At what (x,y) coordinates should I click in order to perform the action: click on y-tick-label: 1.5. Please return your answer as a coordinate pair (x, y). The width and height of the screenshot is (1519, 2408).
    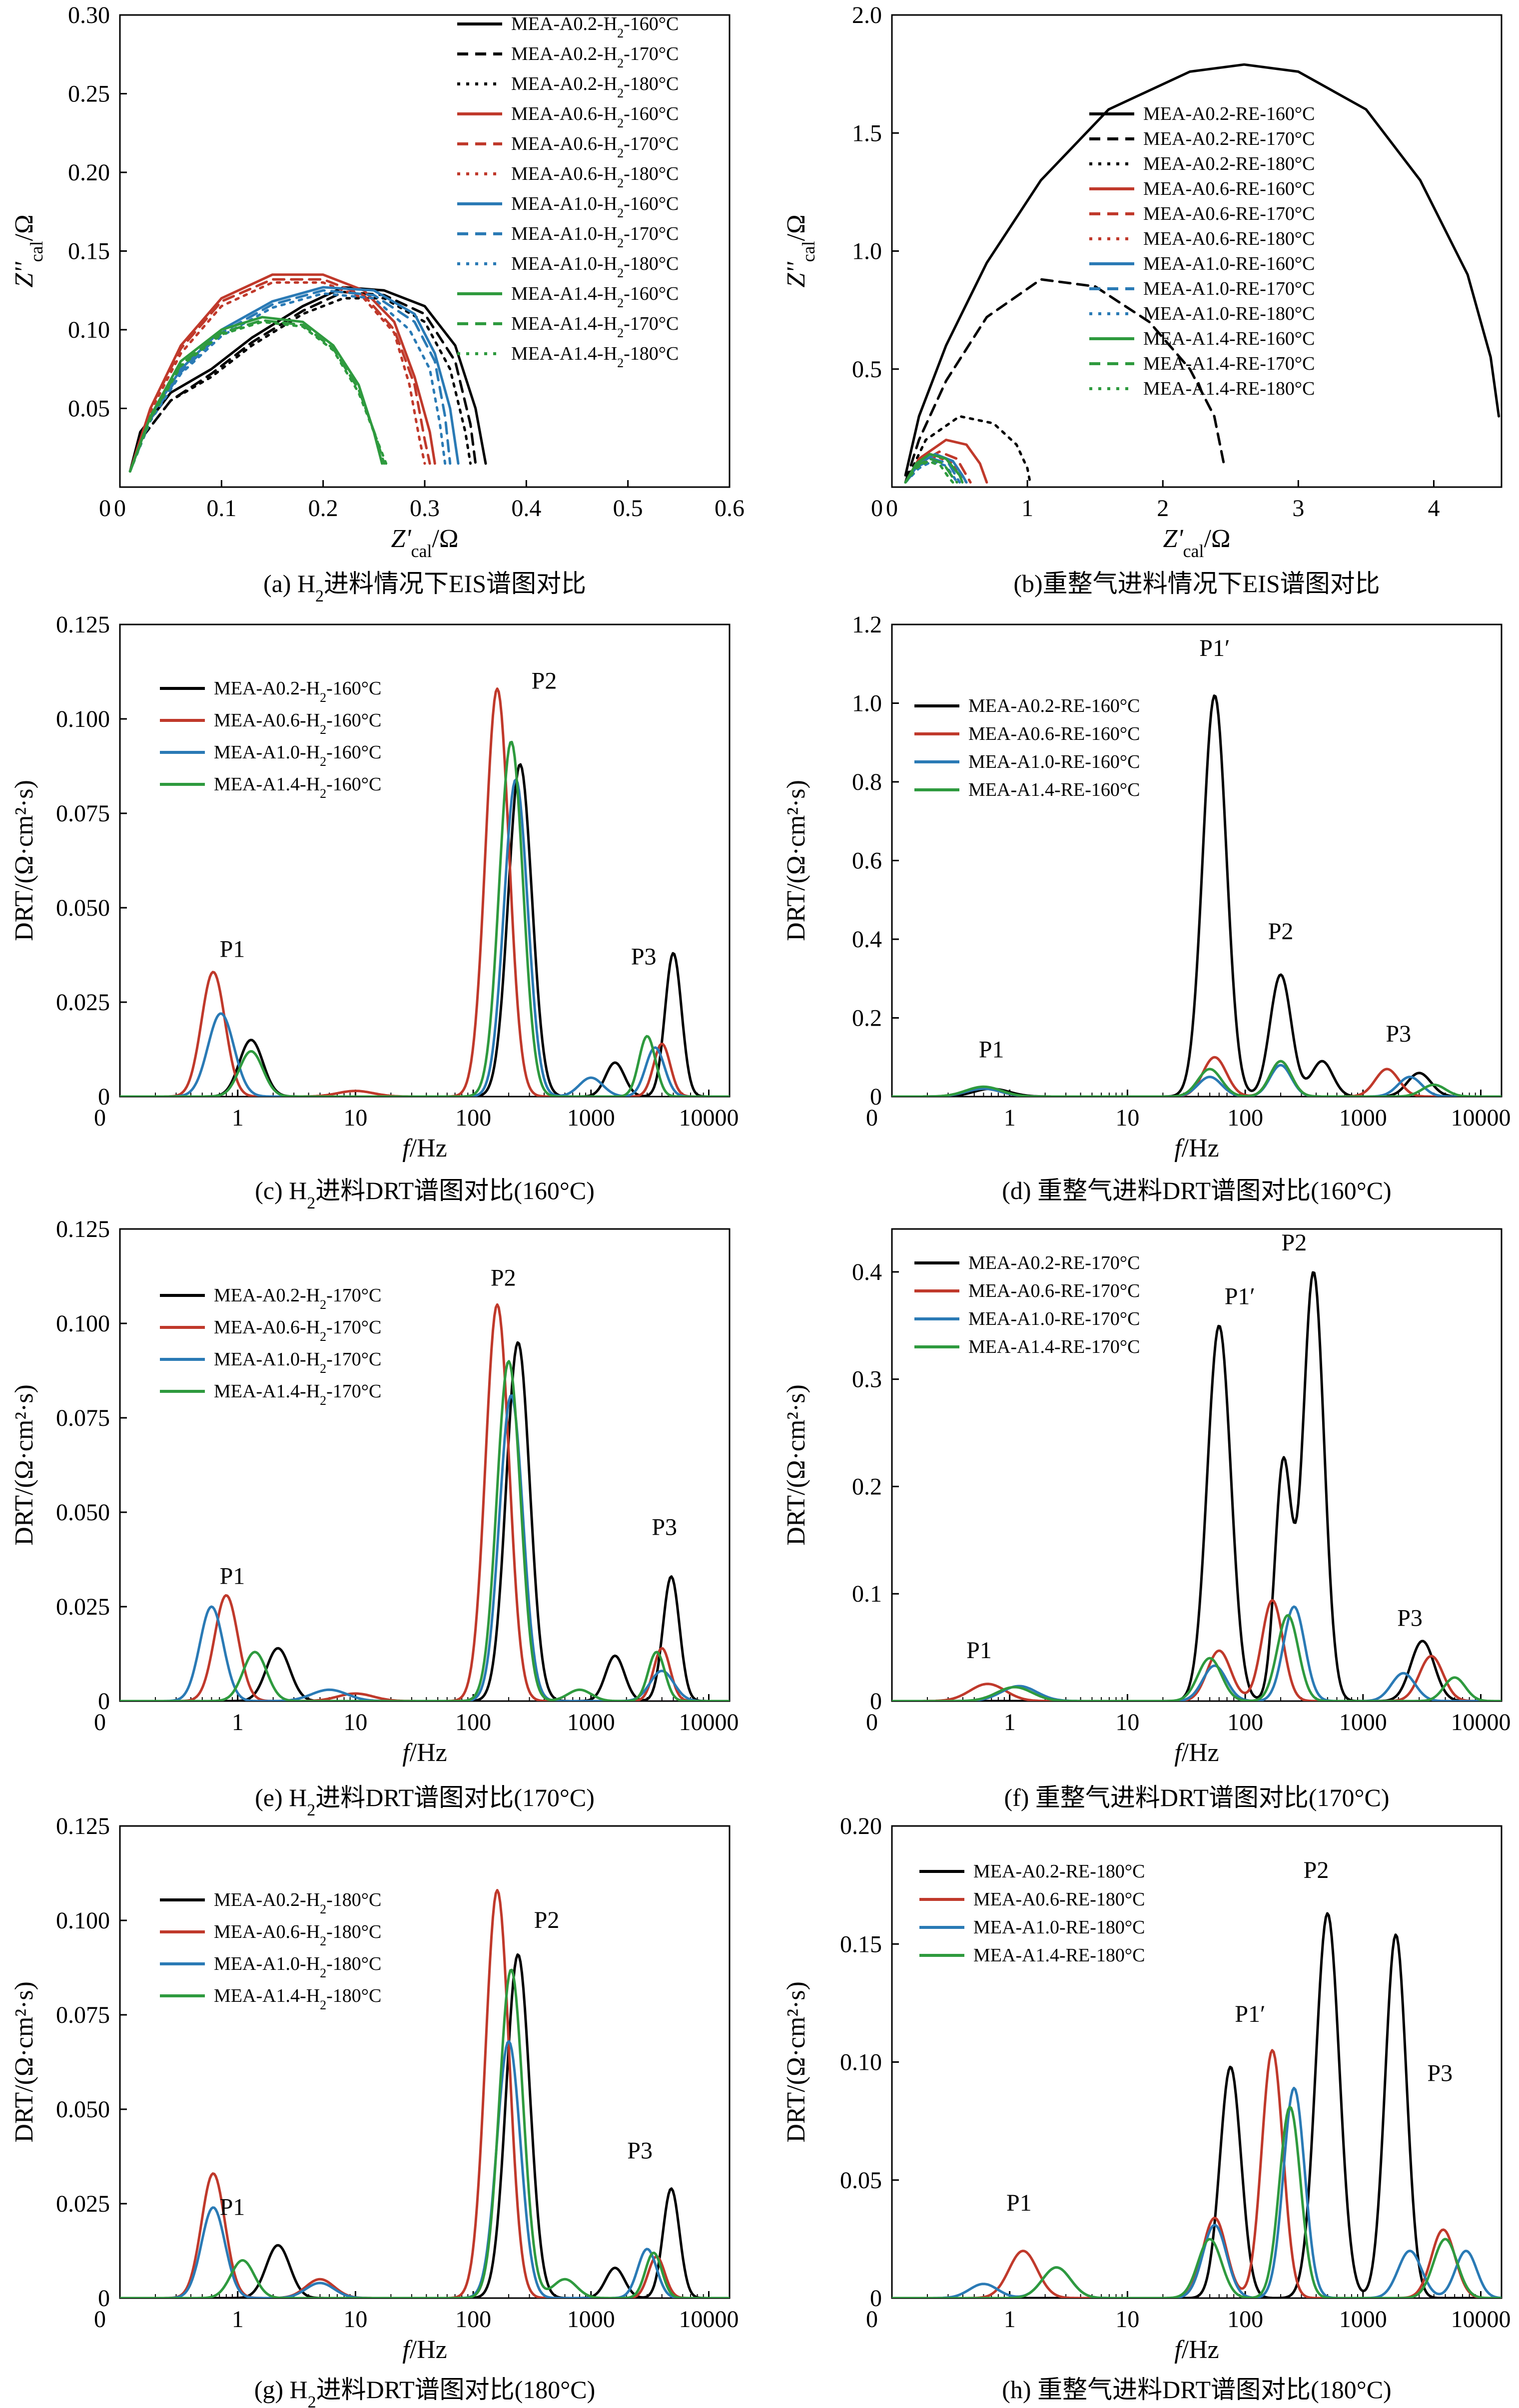
    Looking at the image, I should click on (867, 133).